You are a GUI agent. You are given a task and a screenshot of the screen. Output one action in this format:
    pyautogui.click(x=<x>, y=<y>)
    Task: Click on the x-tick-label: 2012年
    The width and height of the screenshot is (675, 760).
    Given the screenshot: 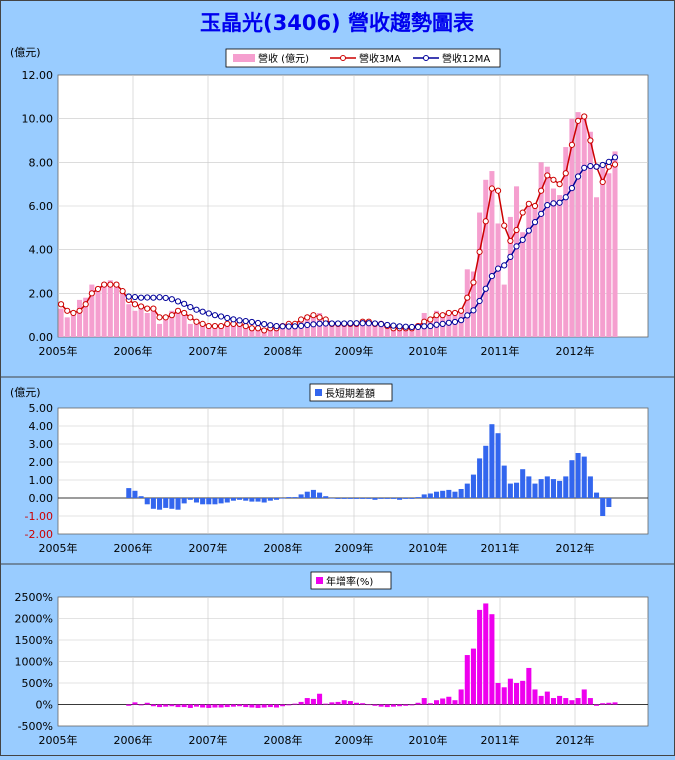 What is the action you would take?
    pyautogui.click(x=575, y=351)
    